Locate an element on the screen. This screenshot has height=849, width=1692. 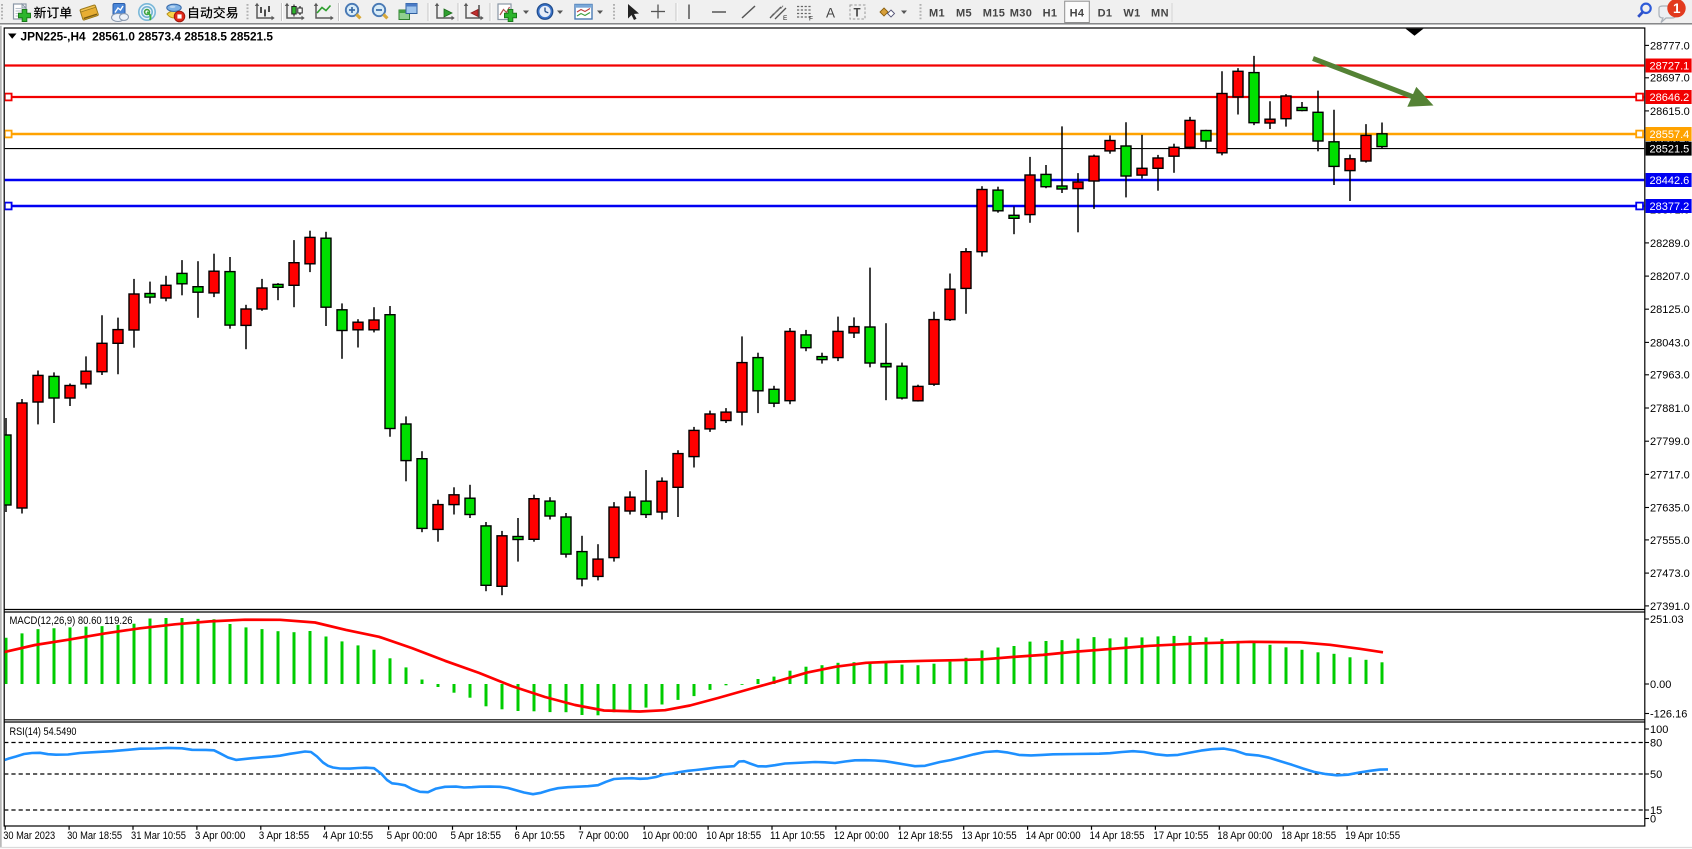
svg-text: 251.03 is located at coordinates (1667, 620).